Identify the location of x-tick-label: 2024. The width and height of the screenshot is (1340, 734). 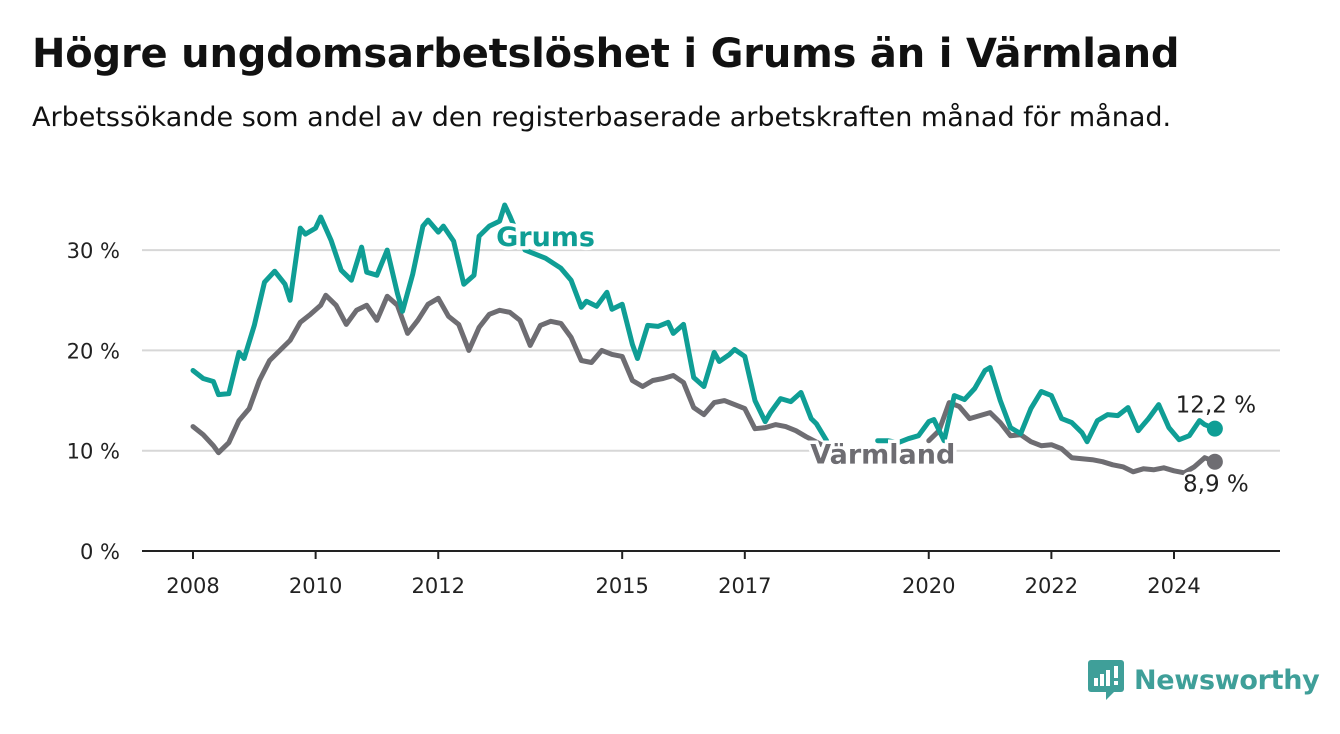
(1173, 586).